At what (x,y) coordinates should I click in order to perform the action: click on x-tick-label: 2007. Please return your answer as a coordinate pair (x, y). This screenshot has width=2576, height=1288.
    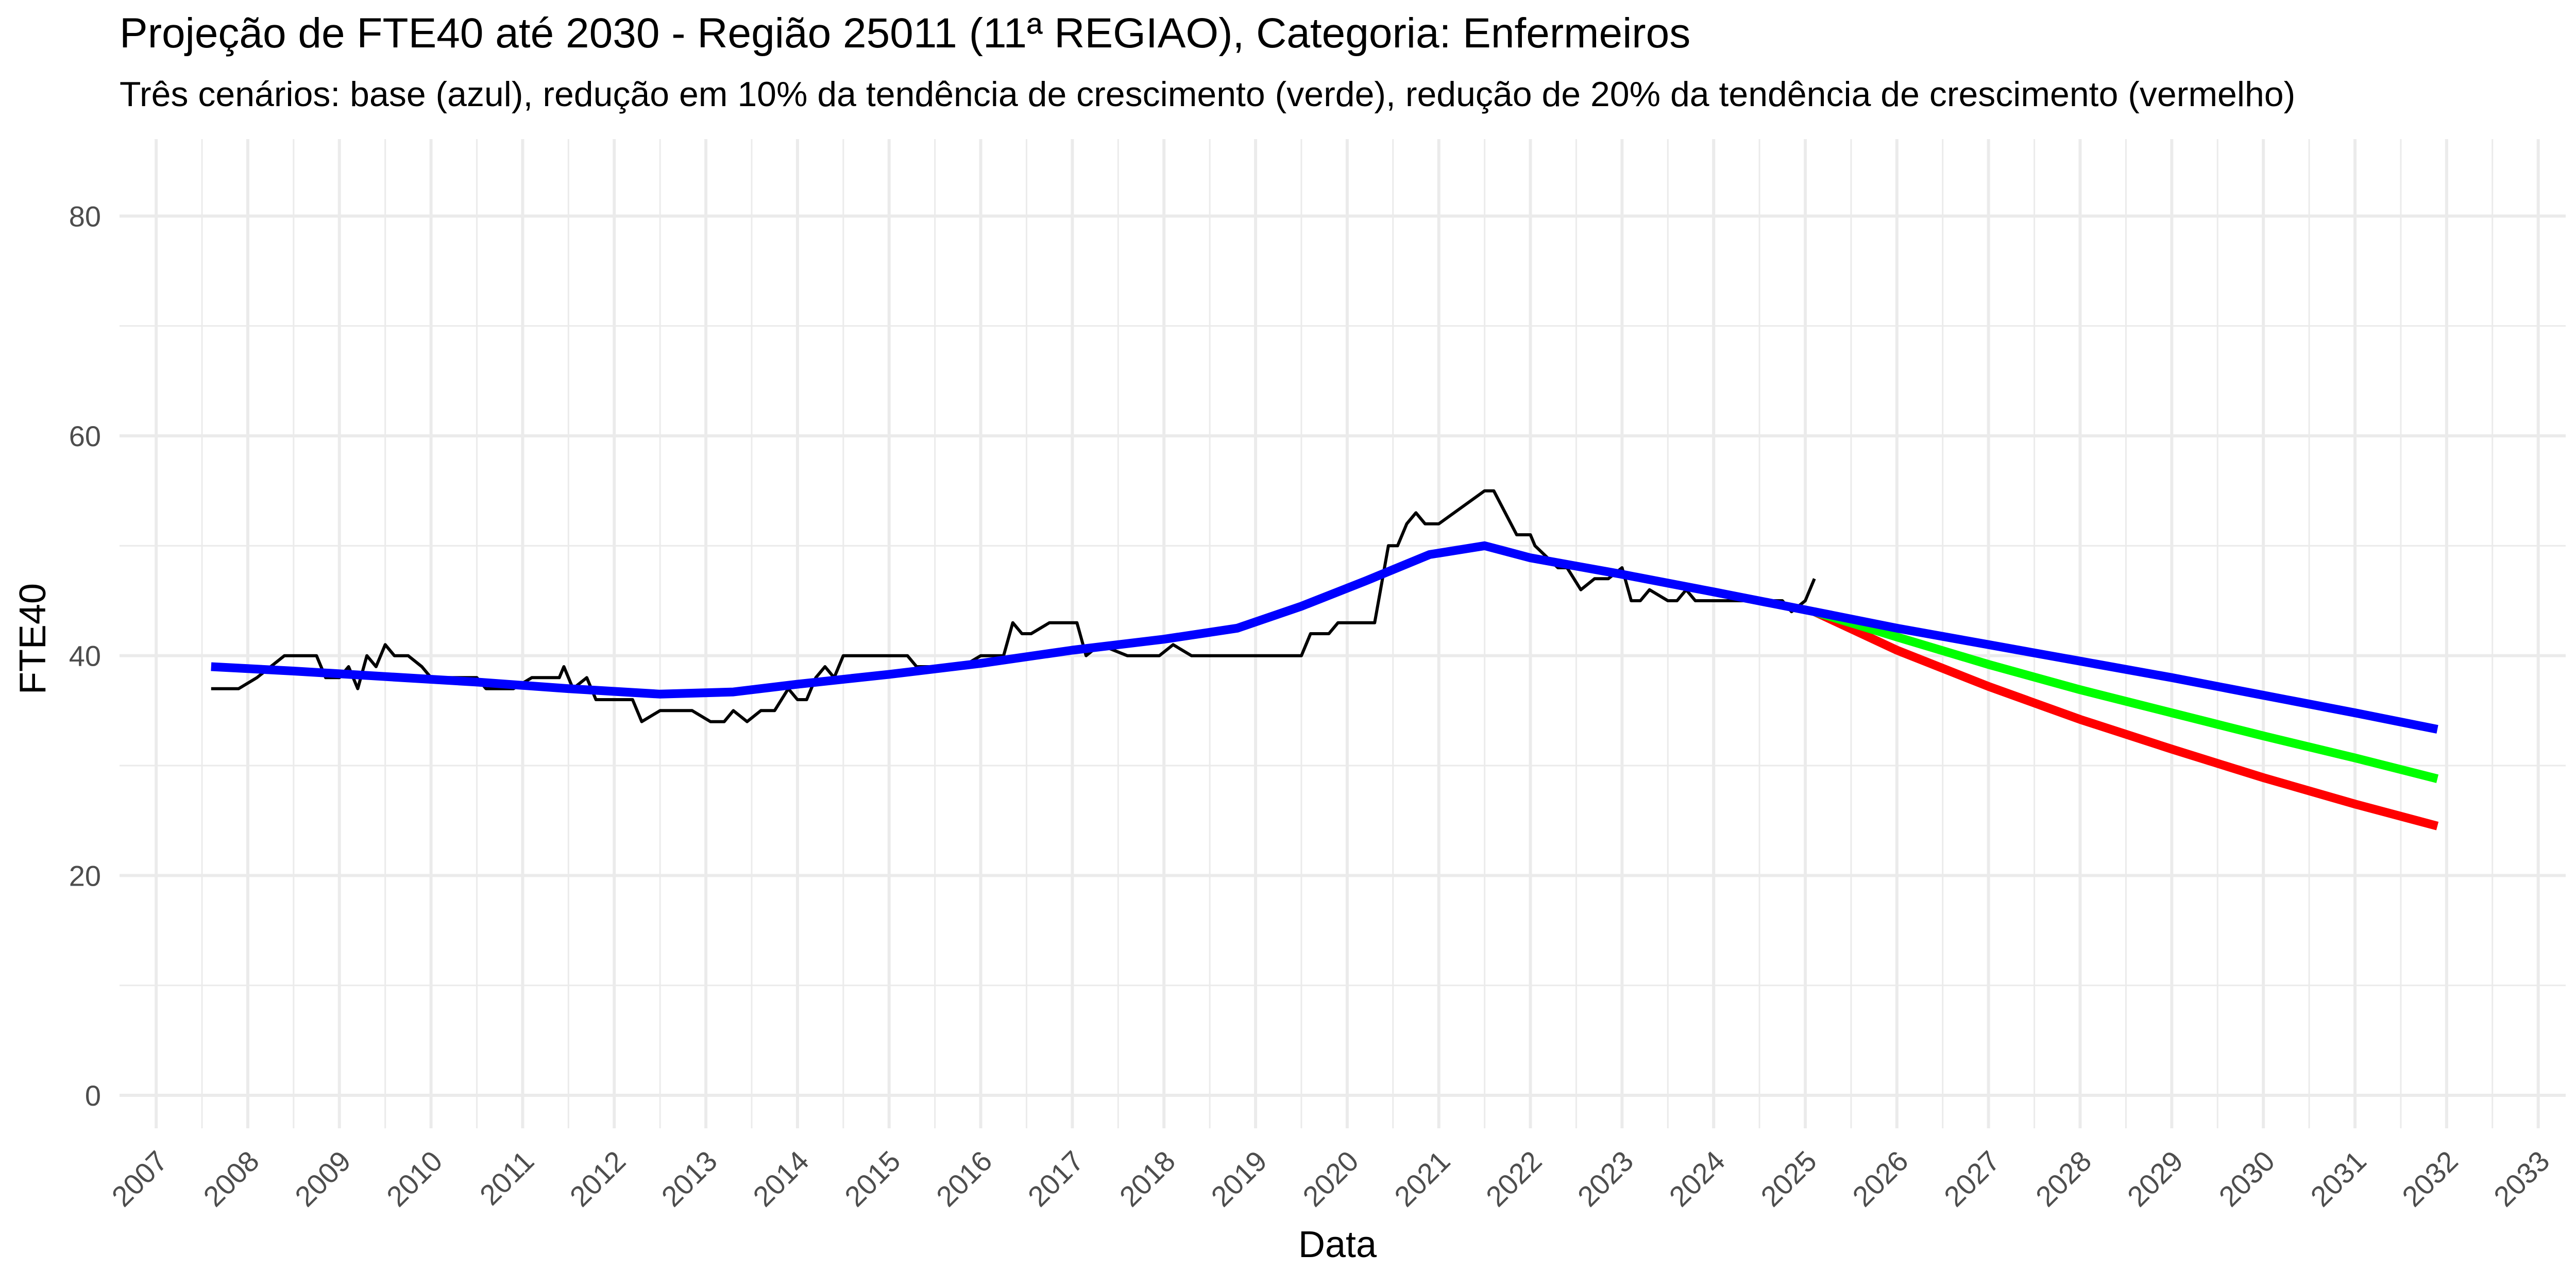
    Looking at the image, I should click on (139, 1178).